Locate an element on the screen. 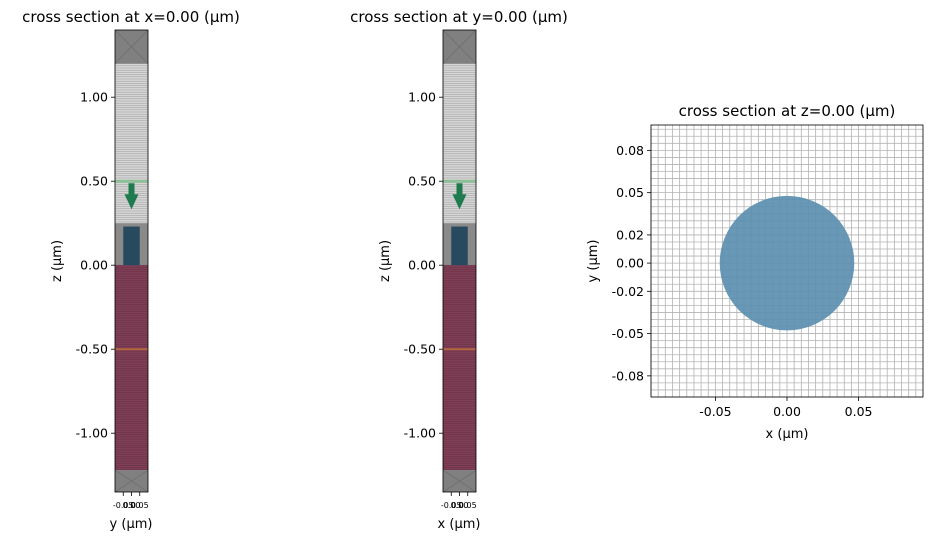  panel-x-plot-area is located at coordinates (131, 261).